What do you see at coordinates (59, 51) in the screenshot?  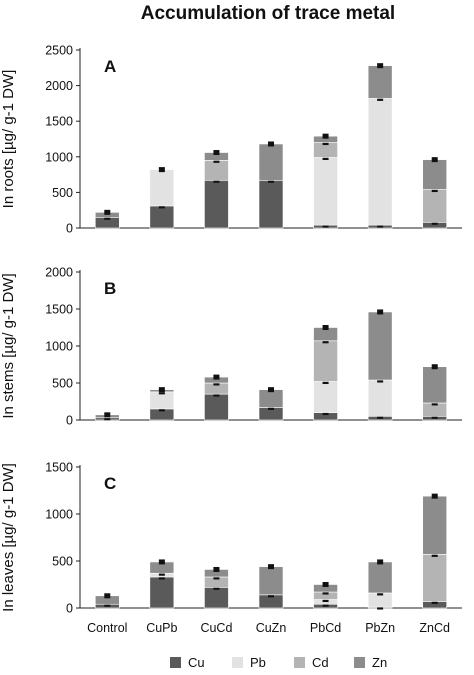 I see `y-tick-label: 2500` at bounding box center [59, 51].